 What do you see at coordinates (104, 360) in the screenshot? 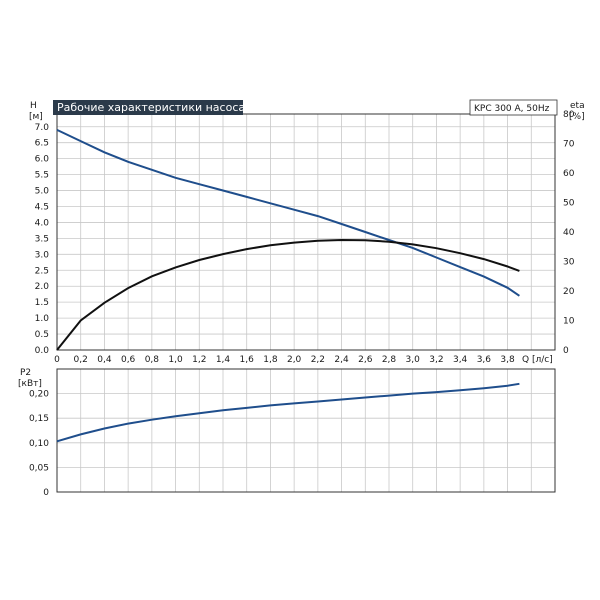
I see `x-tick-label: 0,4` at bounding box center [104, 360].